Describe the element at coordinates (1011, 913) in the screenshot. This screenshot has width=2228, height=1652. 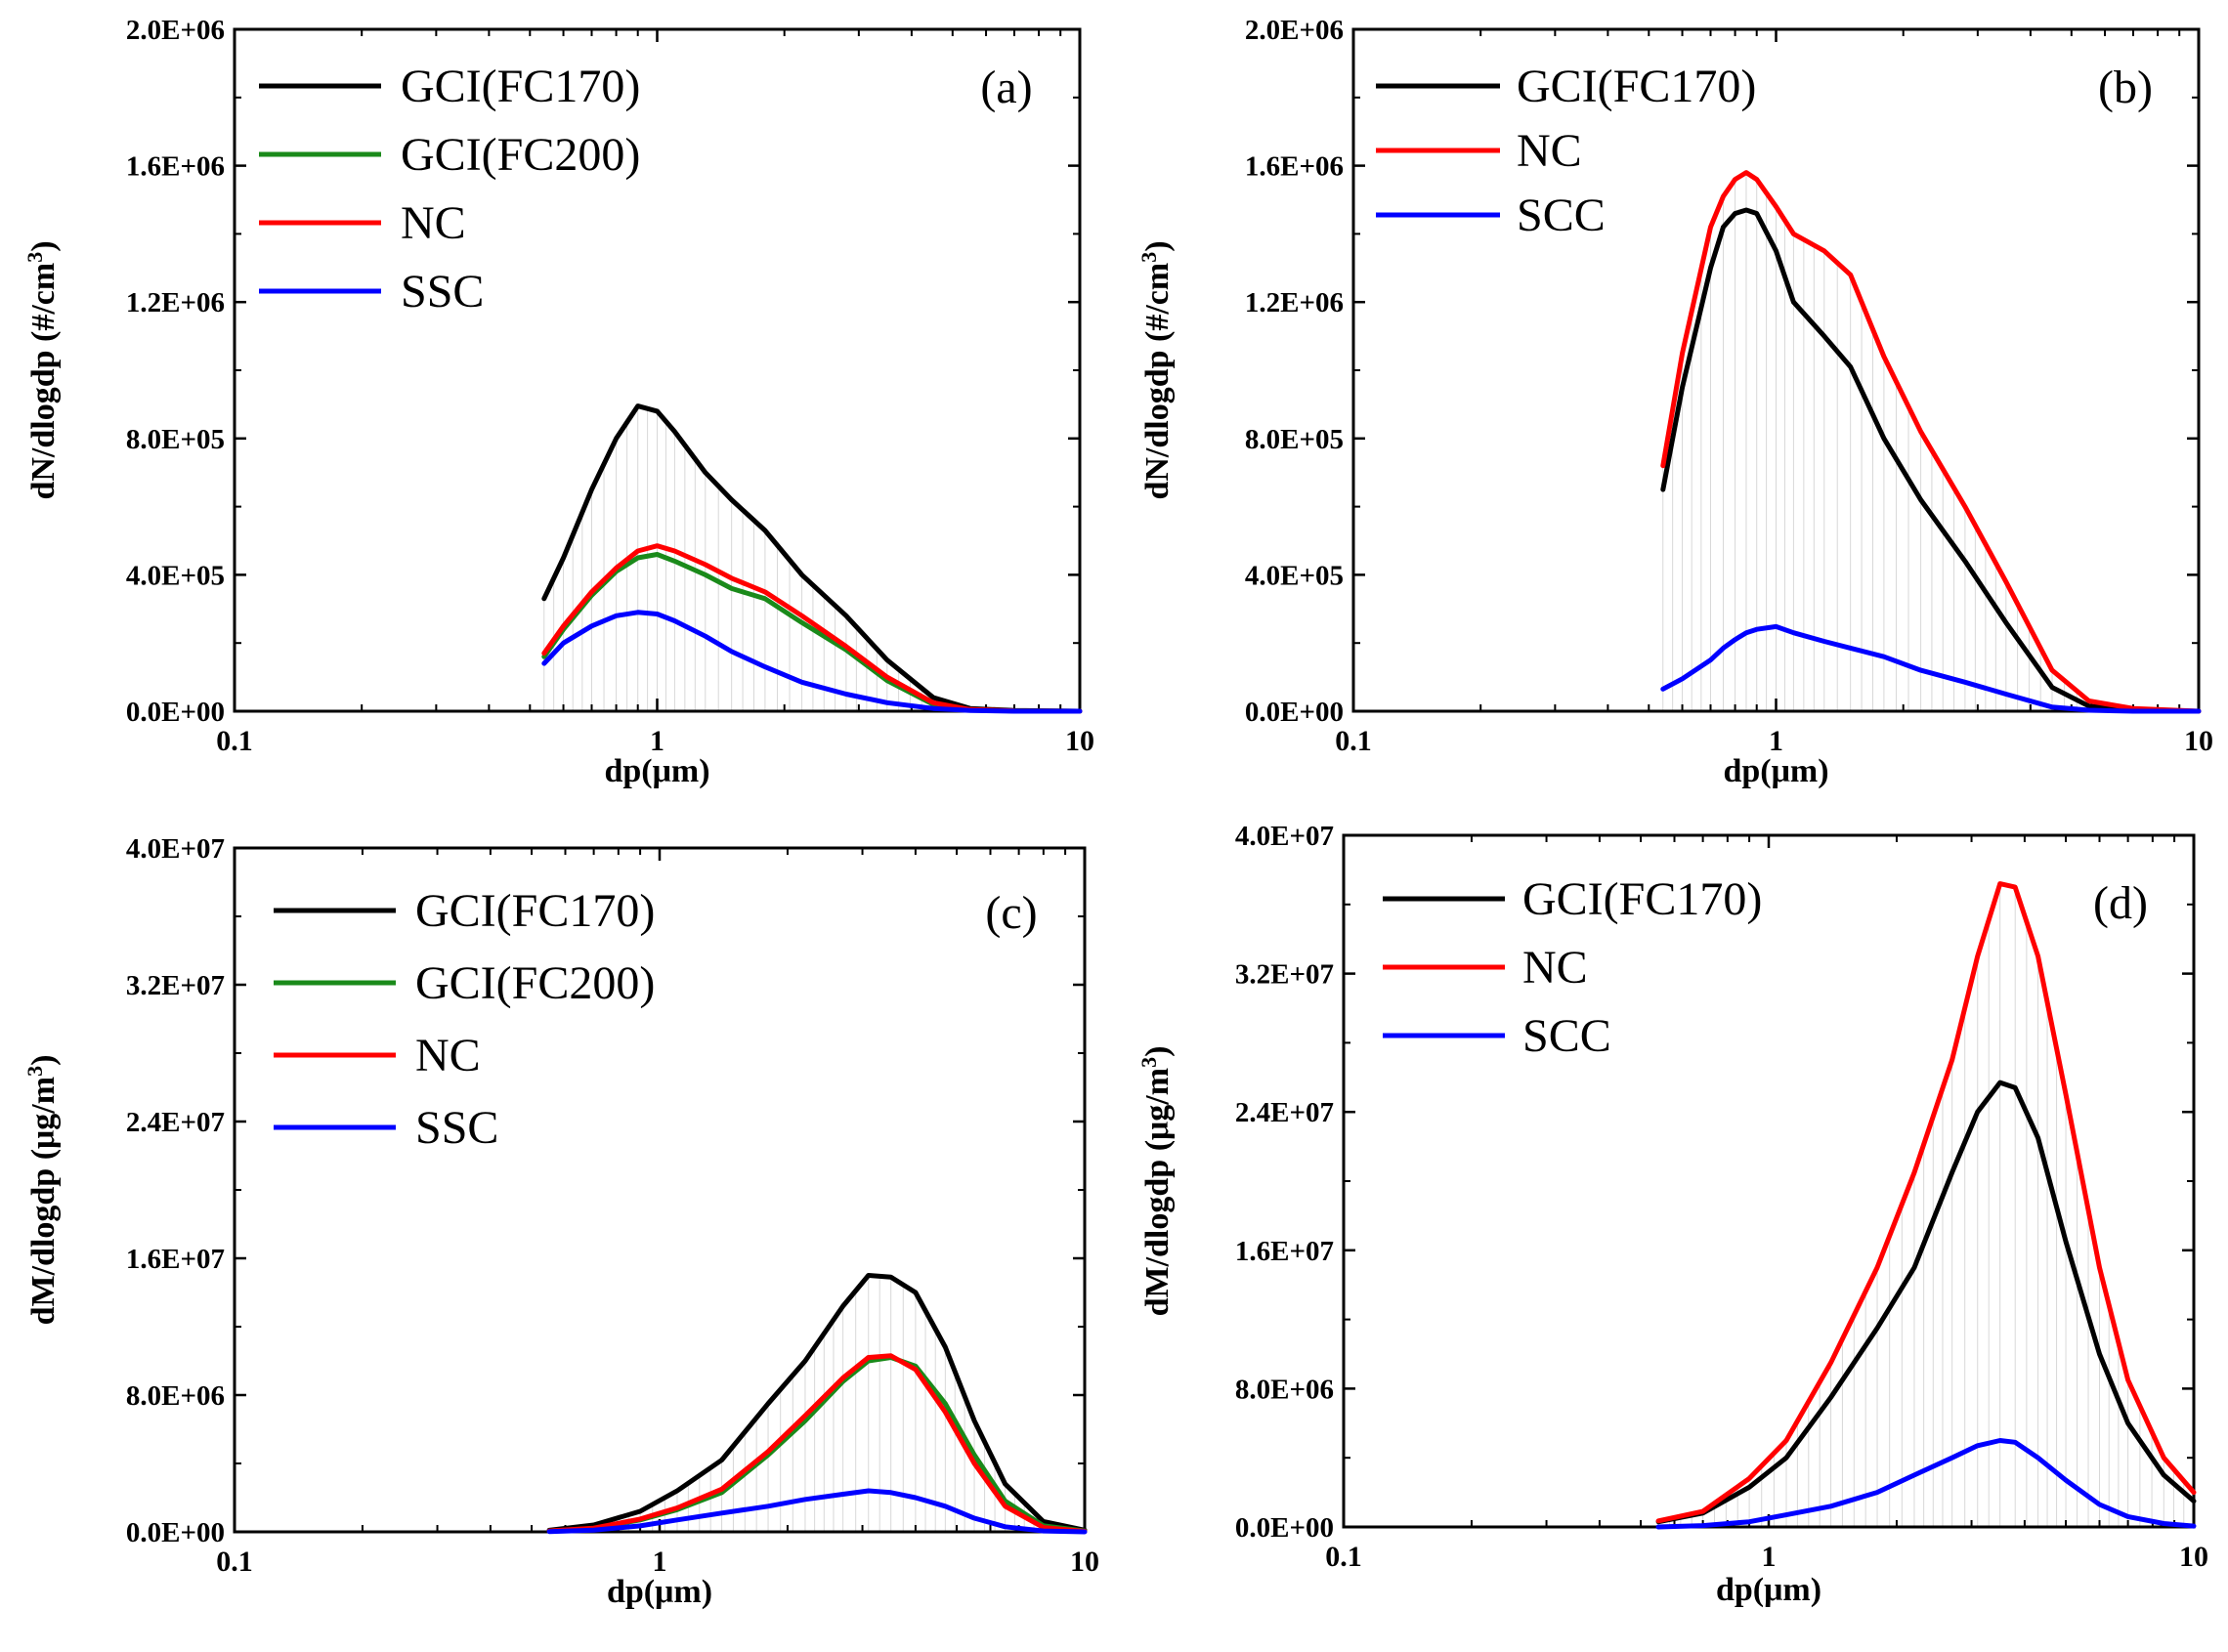
I see `panel-tag: (c)` at that location.